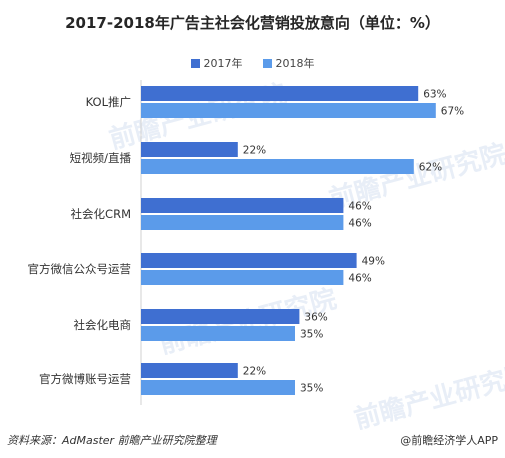  I want to click on legend-item-2018: 2018年, so click(288, 63).